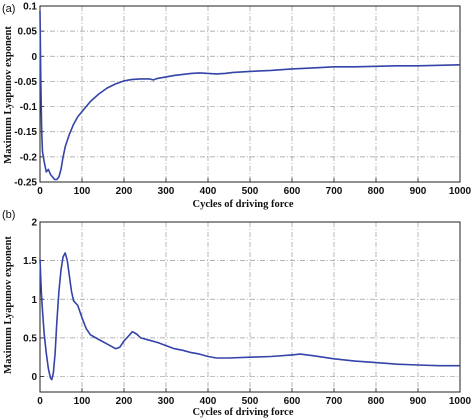 The height and width of the screenshot is (420, 474). Describe the element at coordinates (34, 223) in the screenshot. I see `y-tick-label: 2` at that location.